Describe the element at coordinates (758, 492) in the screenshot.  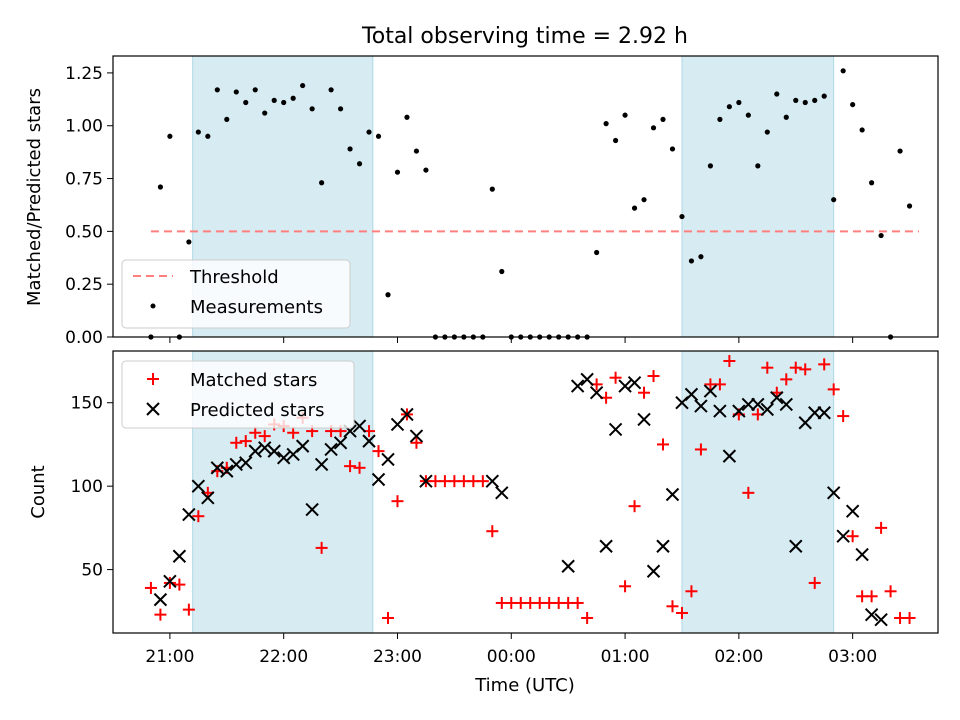
I see `shaded-region` at that location.